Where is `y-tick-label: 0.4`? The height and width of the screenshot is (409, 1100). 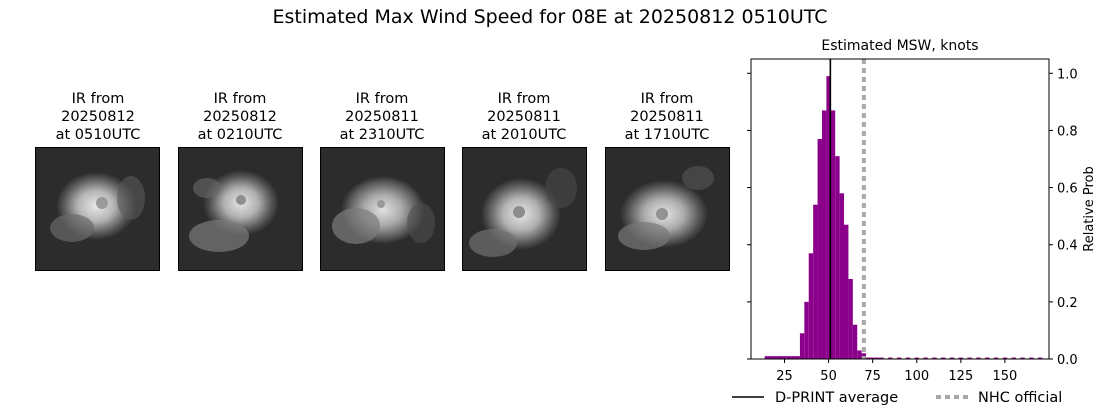
y-tick-label: 0.4 is located at coordinates (1067, 246).